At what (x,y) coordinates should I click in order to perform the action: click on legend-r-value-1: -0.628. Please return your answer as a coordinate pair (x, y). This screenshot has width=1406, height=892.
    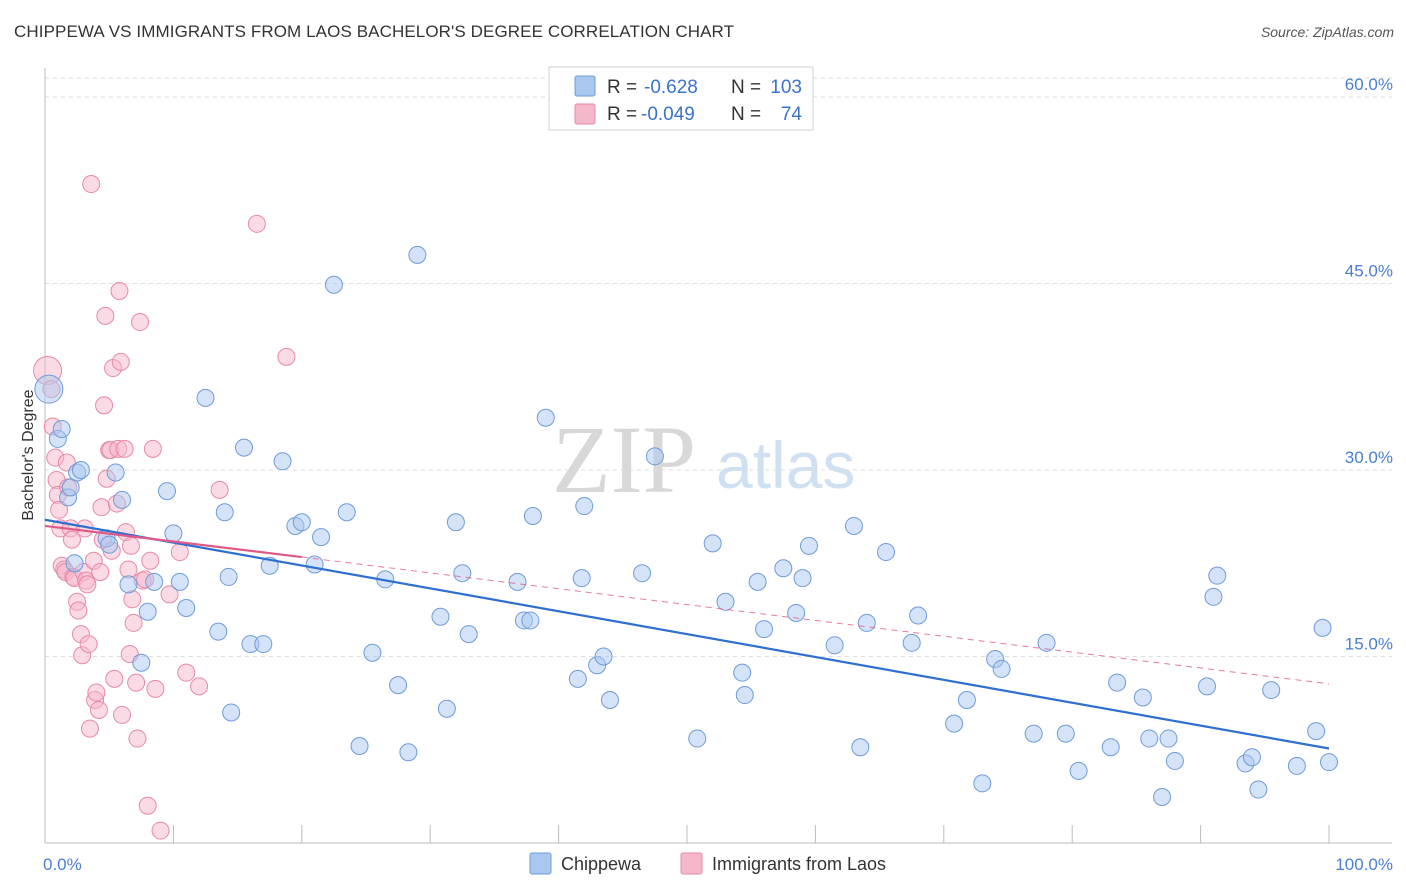
    Looking at the image, I should click on (671, 87).